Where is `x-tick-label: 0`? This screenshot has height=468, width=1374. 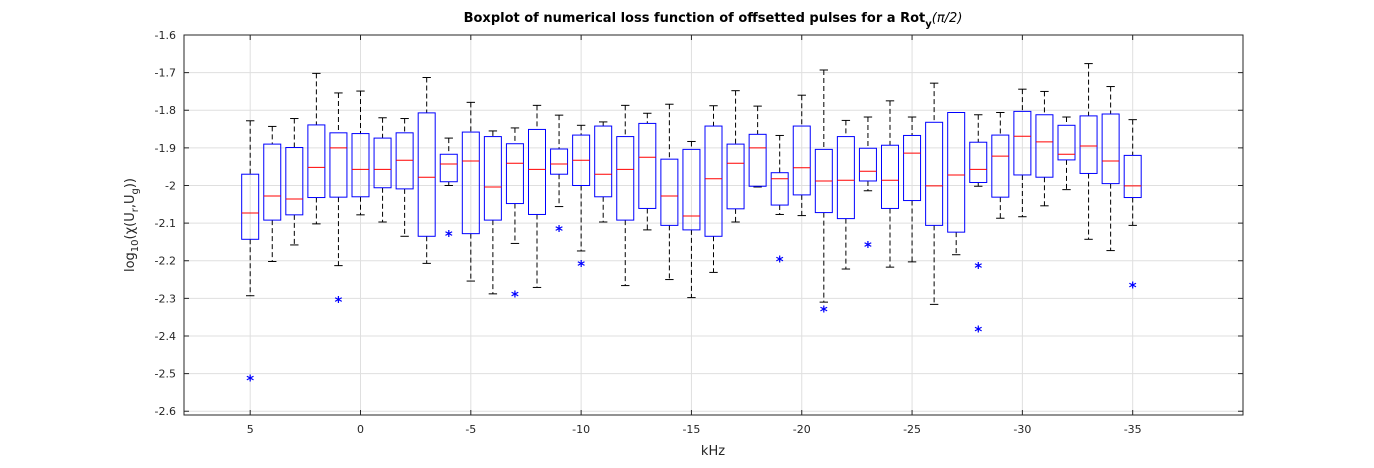 x-tick-label: 0 is located at coordinates (360, 429).